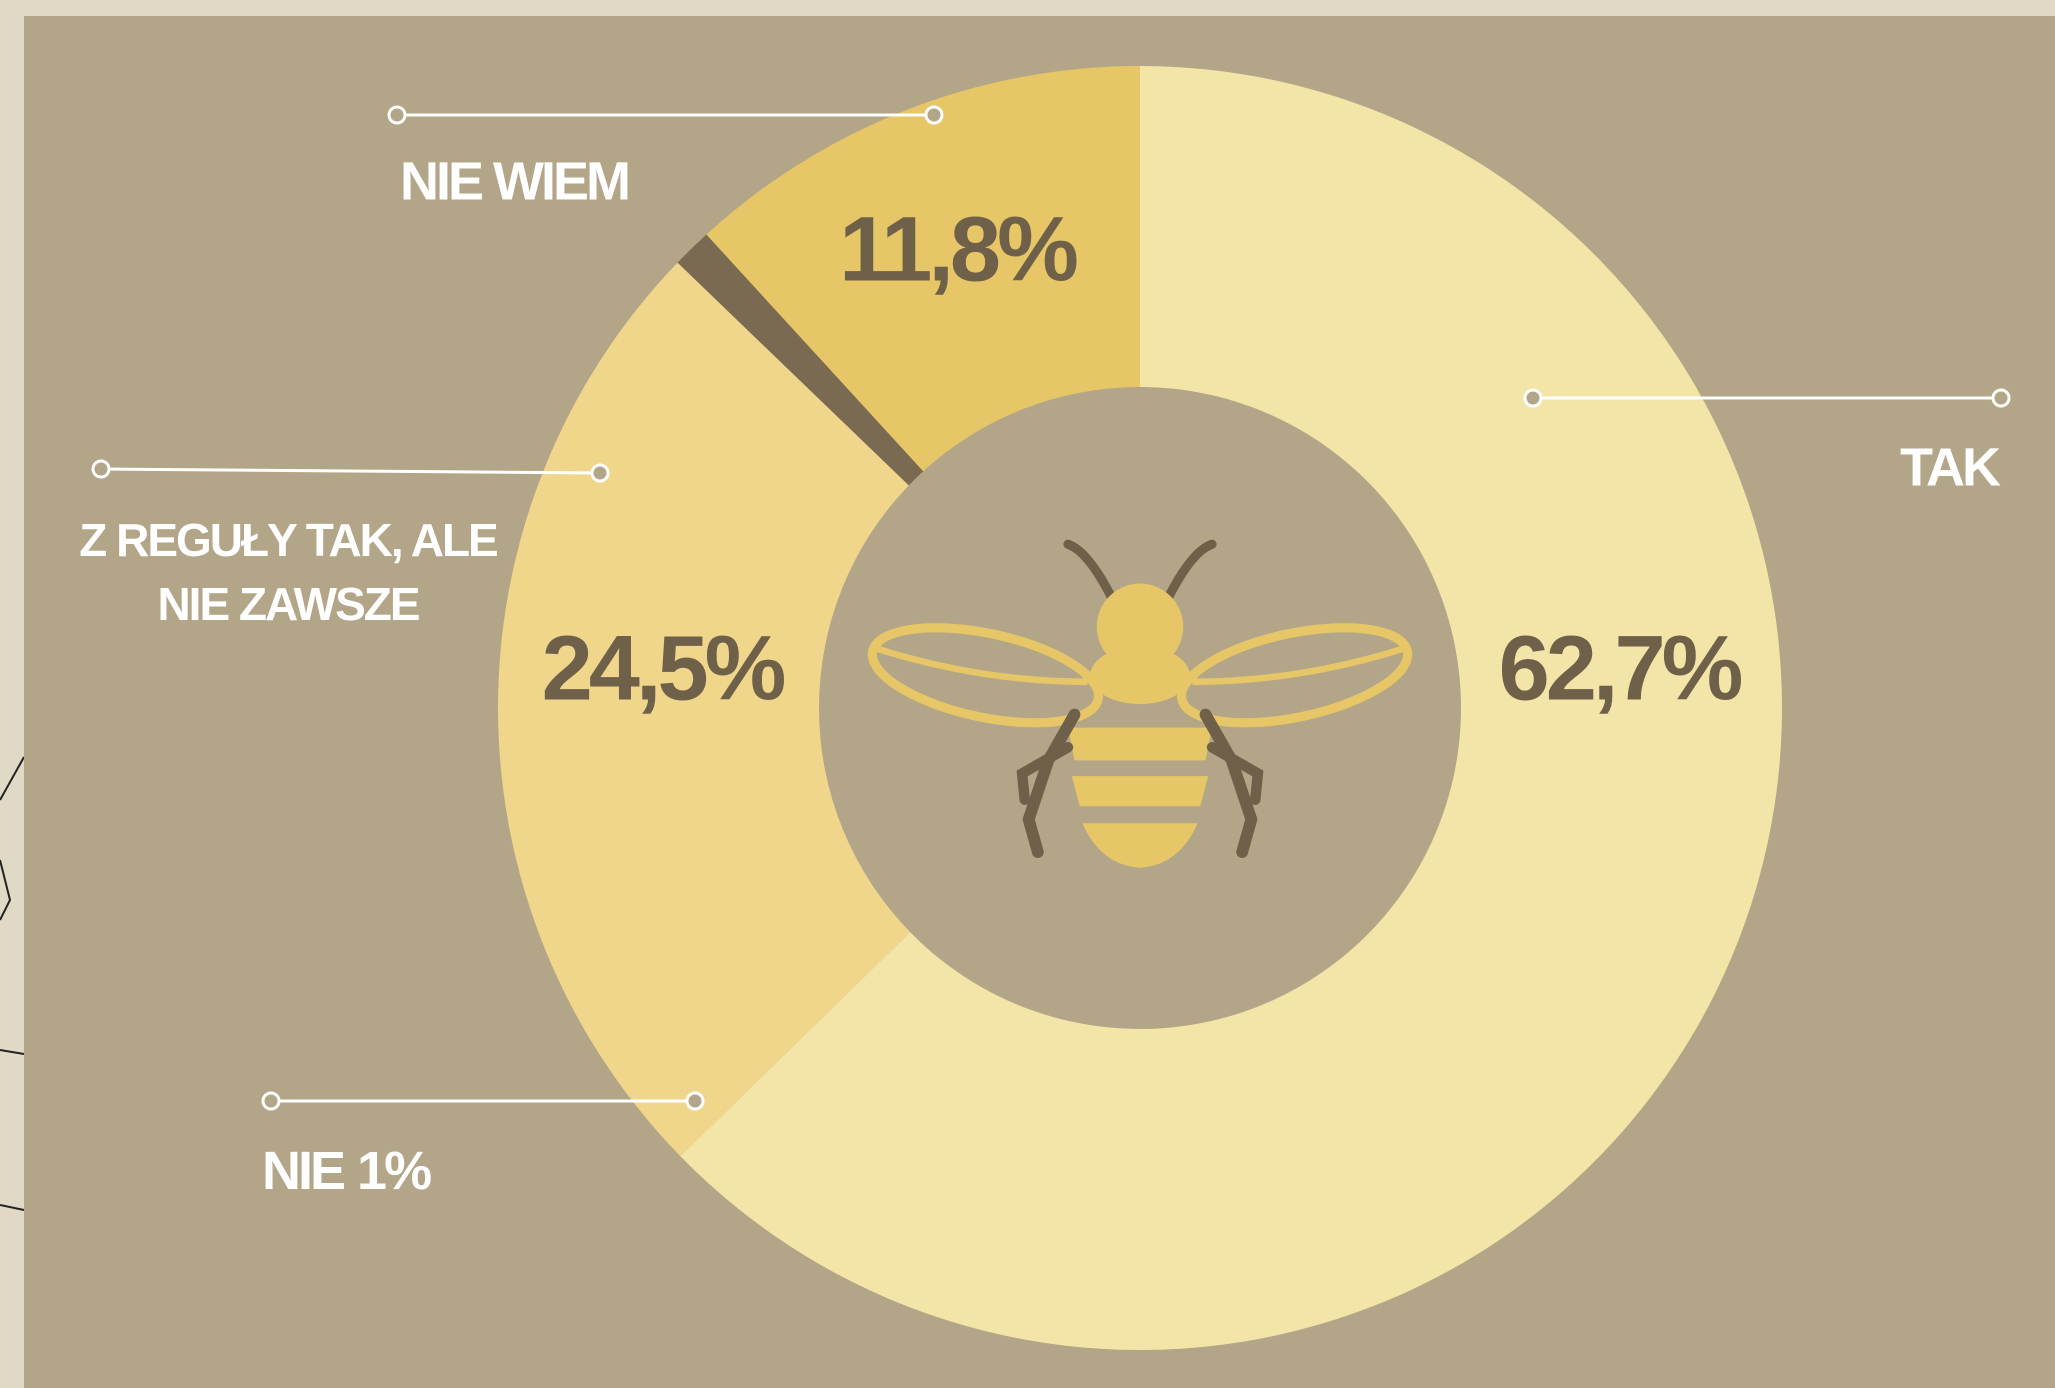 The image size is (2055, 1388). Describe the element at coordinates (1950, 467) in the screenshot. I see `category-label: TAK` at that location.